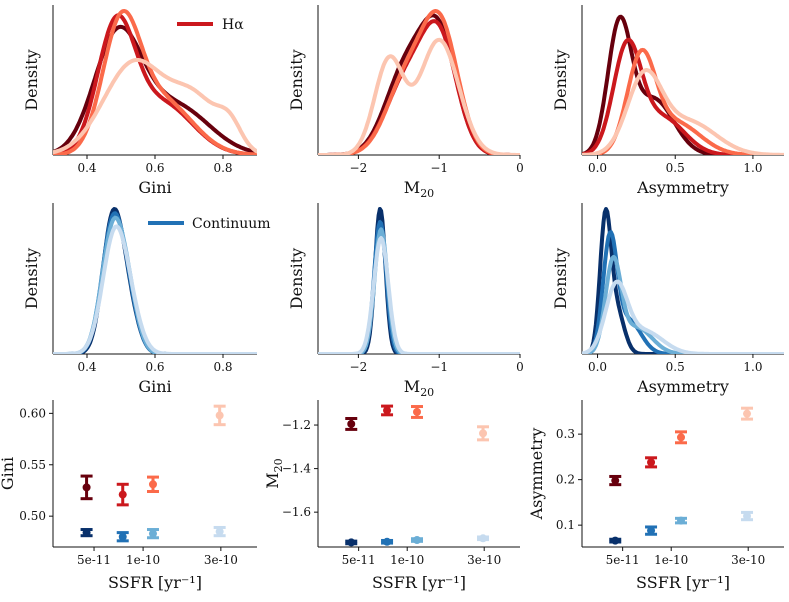 The height and width of the screenshot is (602, 789). What do you see at coordinates (32, 413) in the screenshot?
I see `y-tick-label: 0.60` at bounding box center [32, 413].